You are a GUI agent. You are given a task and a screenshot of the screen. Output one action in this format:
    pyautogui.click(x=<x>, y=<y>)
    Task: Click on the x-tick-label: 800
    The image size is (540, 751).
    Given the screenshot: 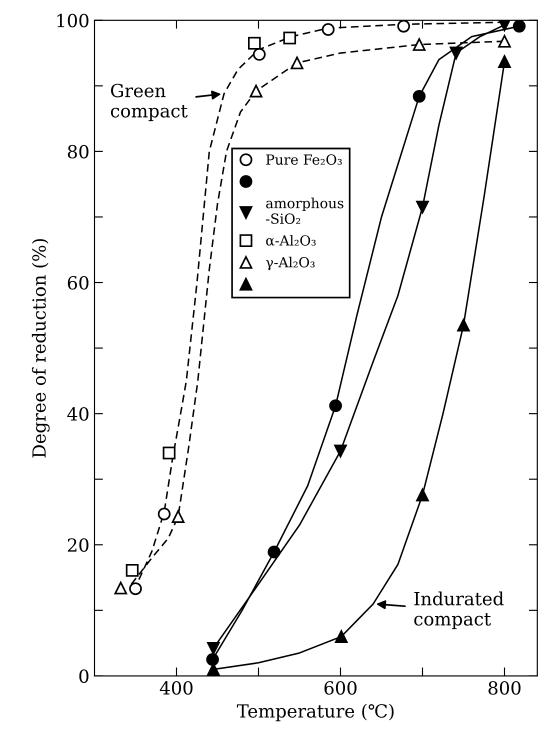 What is the action you would take?
    pyautogui.click(x=504, y=688)
    